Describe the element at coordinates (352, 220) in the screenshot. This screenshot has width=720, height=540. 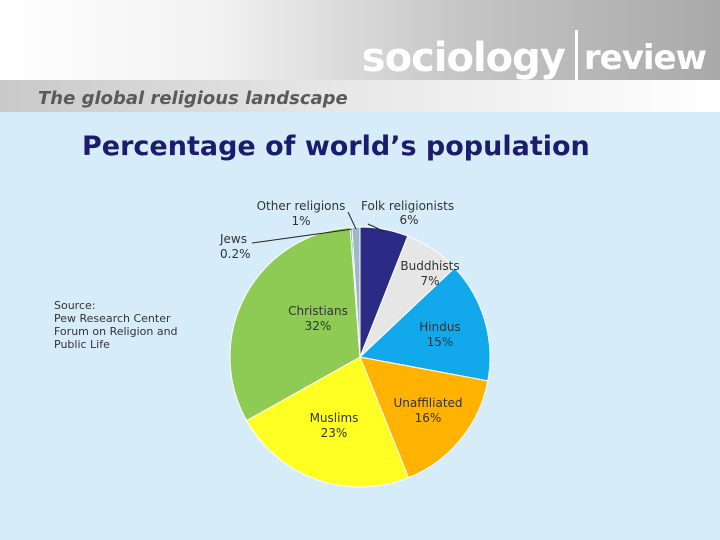
I see `leader-line-other-religions` at that location.